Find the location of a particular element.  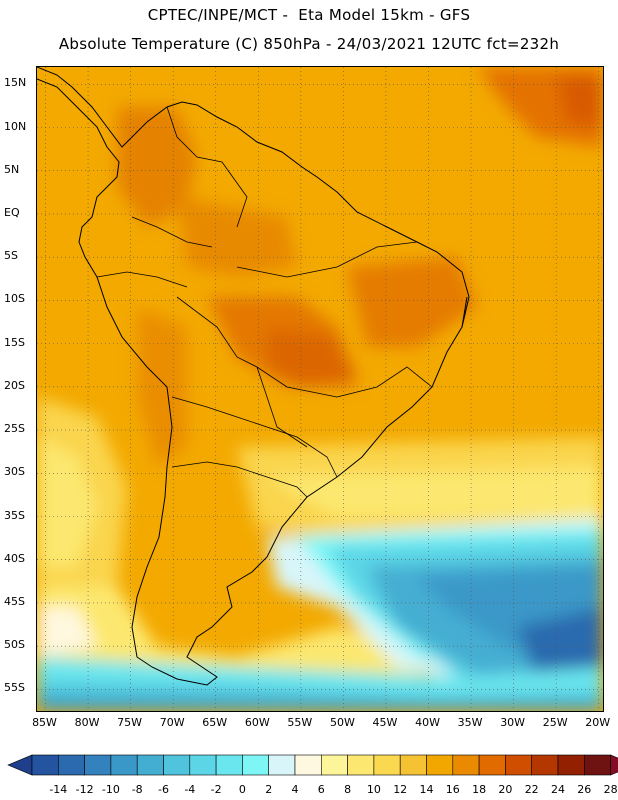

lon-label: 70W is located at coordinates (172, 722).